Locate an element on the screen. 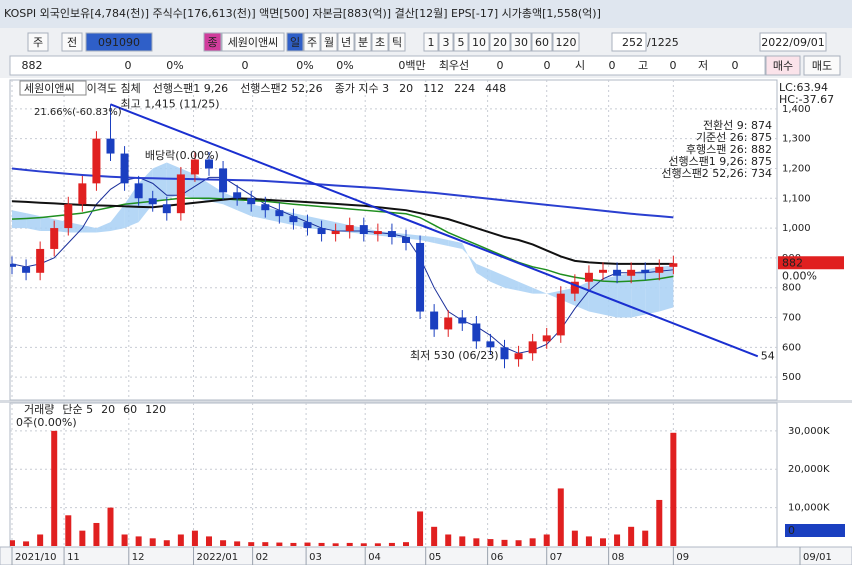 This screenshot has width=852, height=565. y-tick-label: 30,000K is located at coordinates (809, 431).